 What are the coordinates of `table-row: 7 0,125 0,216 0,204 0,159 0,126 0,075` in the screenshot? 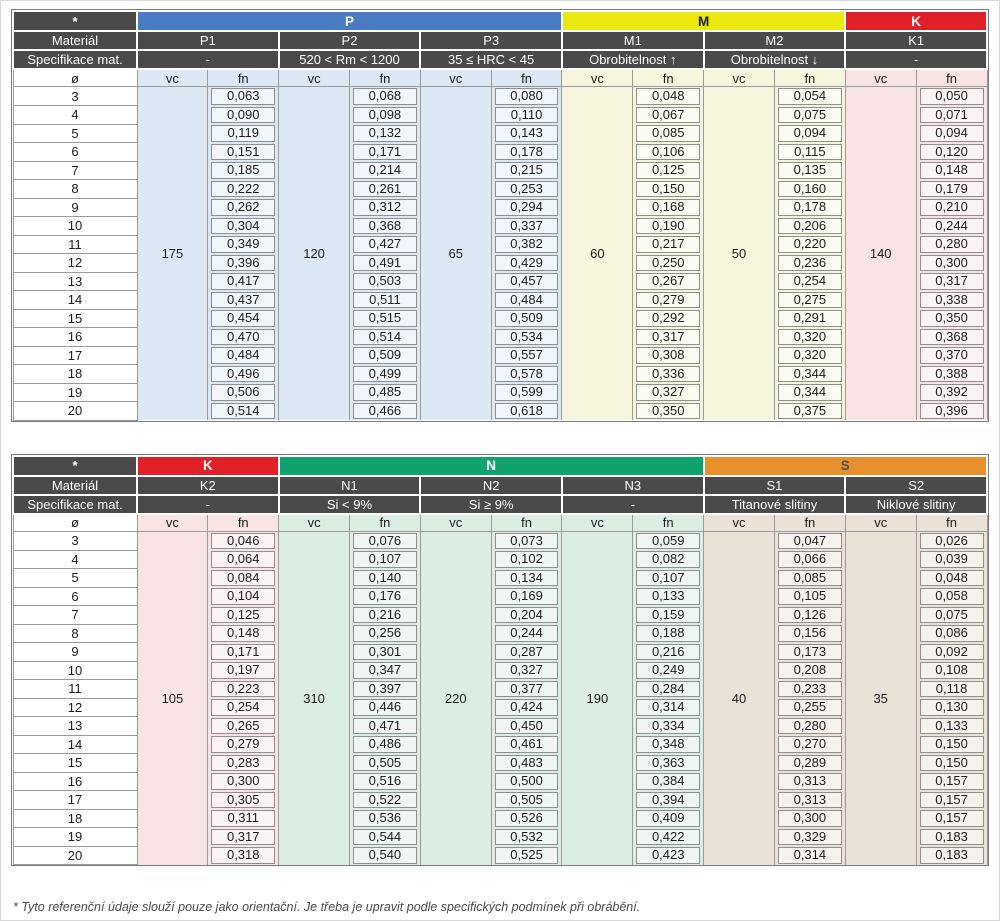 It's located at (500, 615).